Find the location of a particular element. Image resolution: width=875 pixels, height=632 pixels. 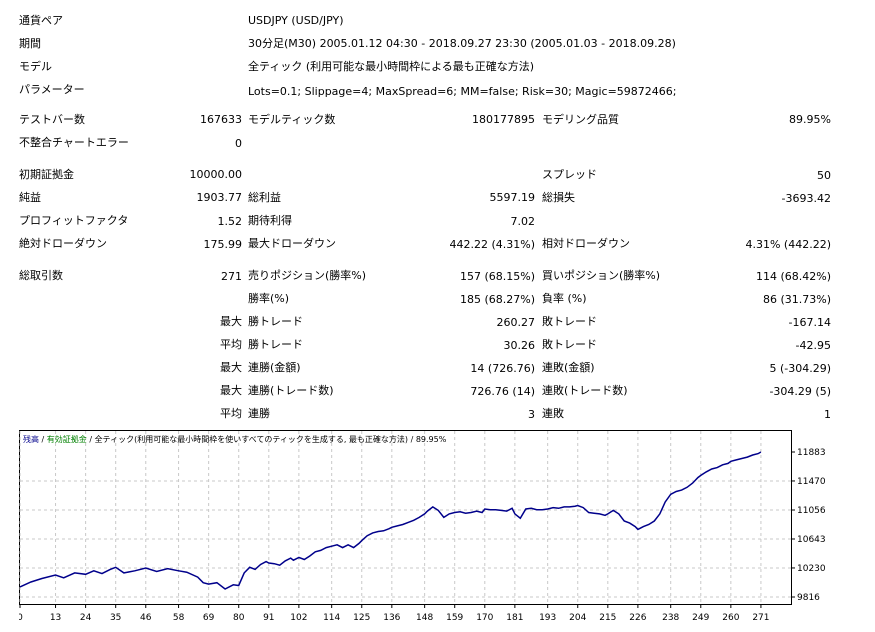

win-rate-value: 185 (68.27%) is located at coordinates (497, 299).